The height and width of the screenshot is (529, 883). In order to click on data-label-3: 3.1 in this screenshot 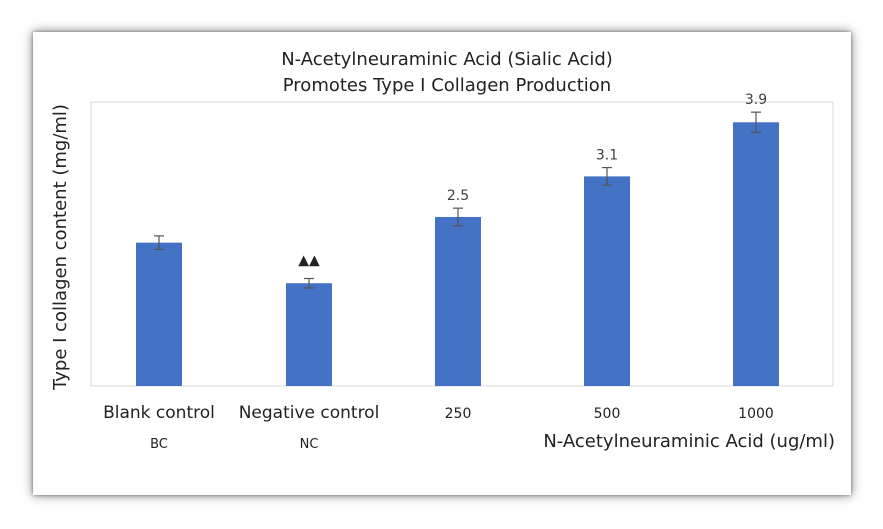, I will do `click(607, 156)`.